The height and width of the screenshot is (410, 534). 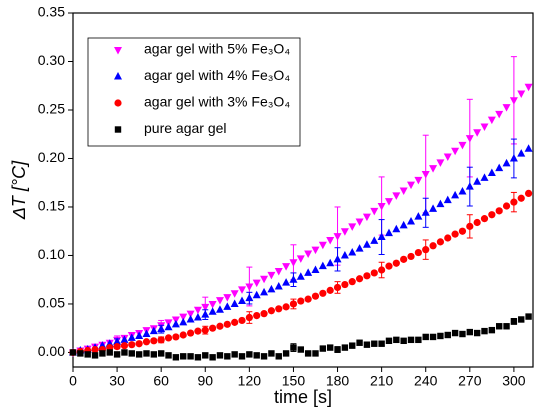 What do you see at coordinates (118, 76) in the screenshot?
I see `legend-marker` at bounding box center [118, 76].